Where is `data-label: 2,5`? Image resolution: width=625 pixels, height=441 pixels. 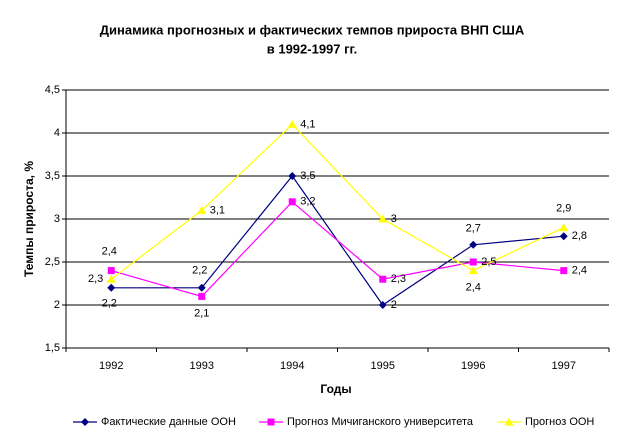
data-label: 2,5 is located at coordinates (488, 262).